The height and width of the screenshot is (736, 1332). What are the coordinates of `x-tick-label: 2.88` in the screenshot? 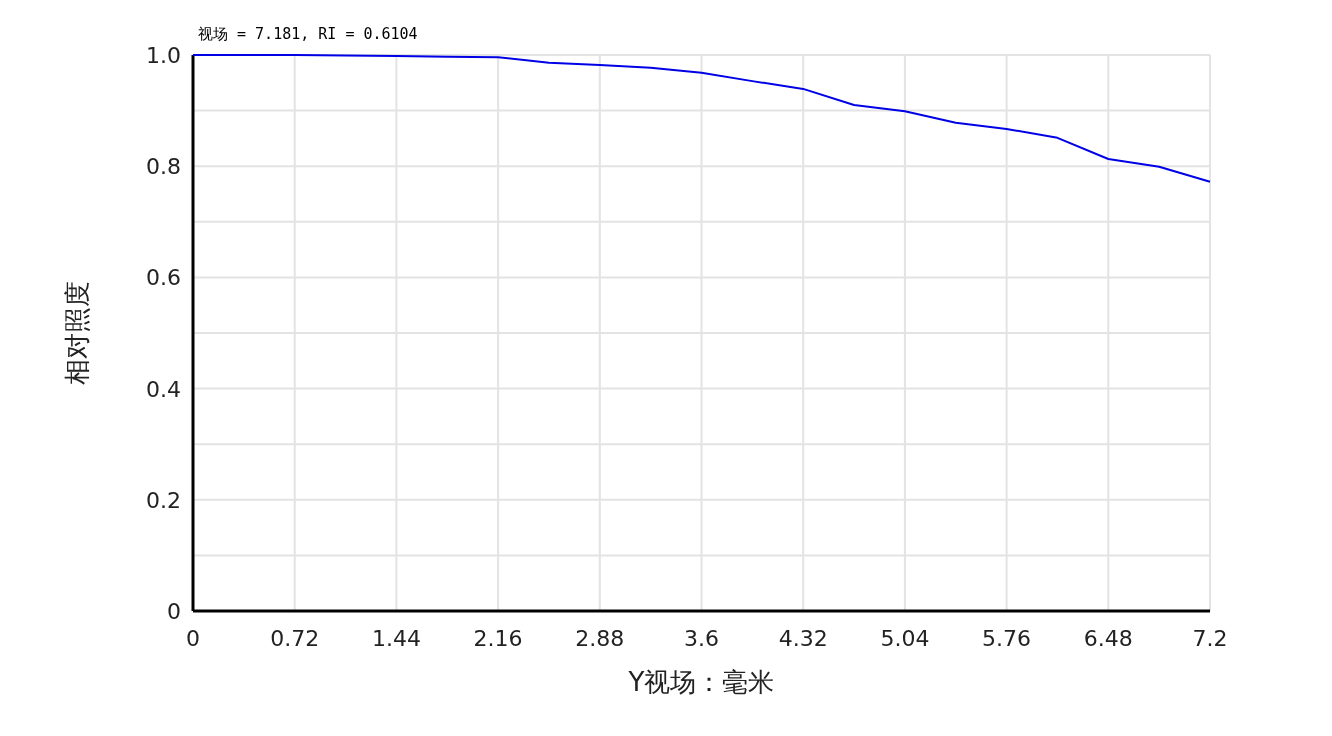 It's located at (600, 638).